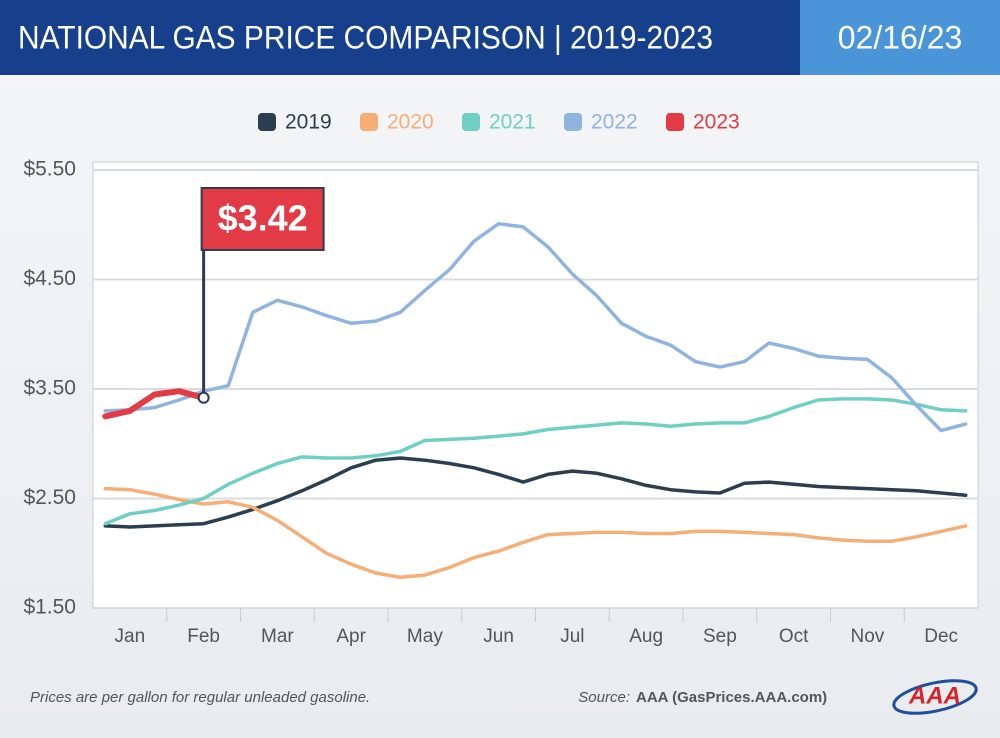 Image resolution: width=1000 pixels, height=738 pixels. What do you see at coordinates (49, 169) in the screenshot?
I see `y-tick-label: $5.50` at bounding box center [49, 169].